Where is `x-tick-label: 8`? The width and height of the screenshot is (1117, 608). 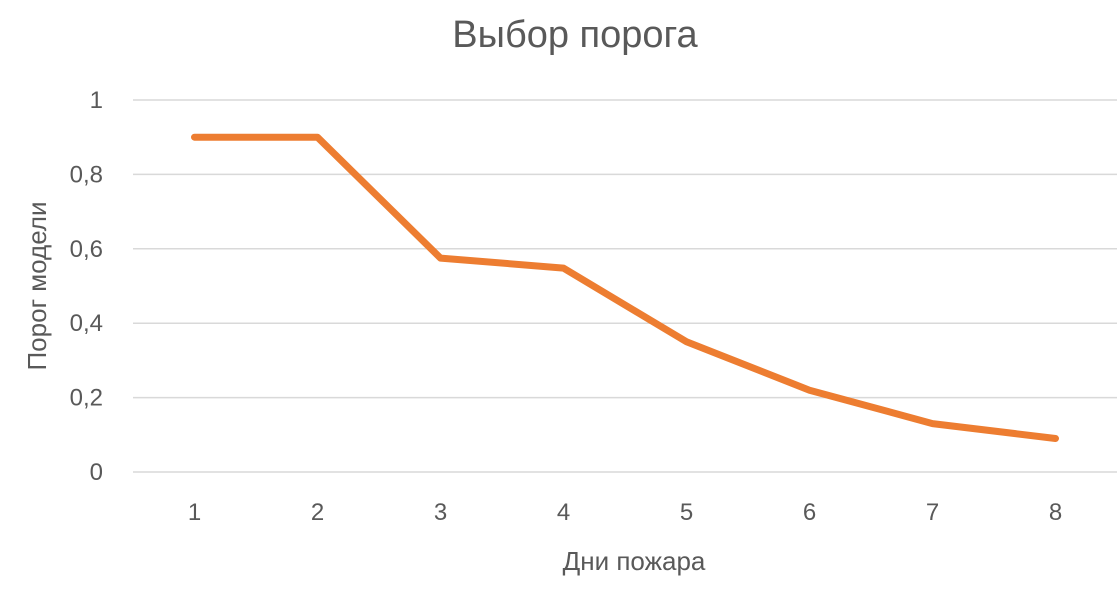 x-tick-label: 8 is located at coordinates (1055, 512).